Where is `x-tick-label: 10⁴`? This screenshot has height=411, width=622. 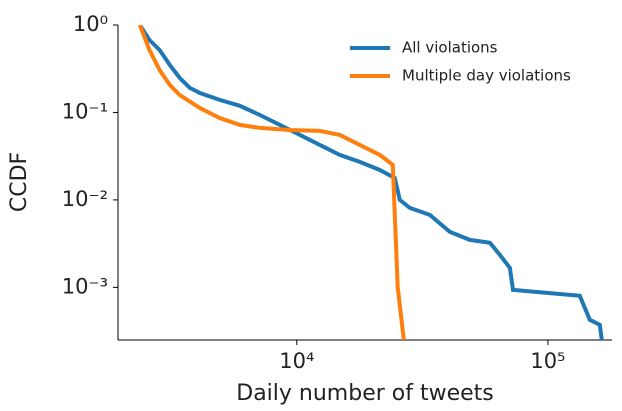
x-tick-label: 10⁴ is located at coordinates (296, 361).